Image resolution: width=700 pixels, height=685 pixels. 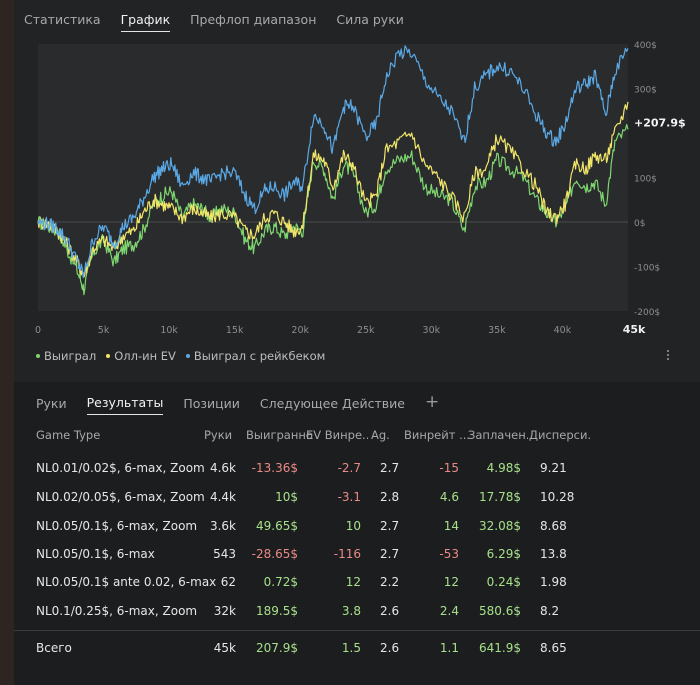 What do you see at coordinates (550, 611) in the screenshot?
I see `cell-var: 8.2` at bounding box center [550, 611].